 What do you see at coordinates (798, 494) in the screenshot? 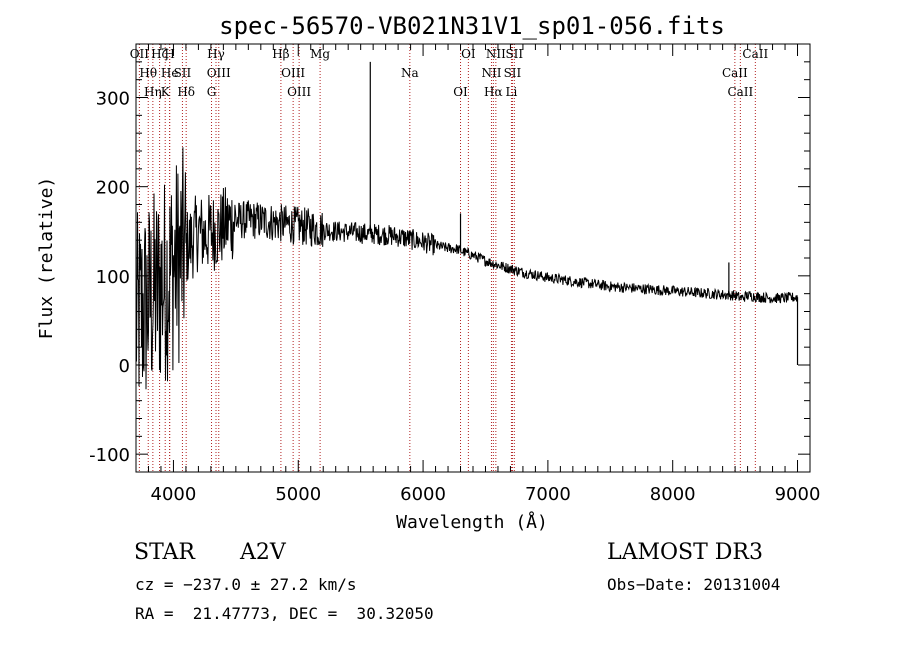
I see `x-tick-label: 9000` at bounding box center [798, 494].